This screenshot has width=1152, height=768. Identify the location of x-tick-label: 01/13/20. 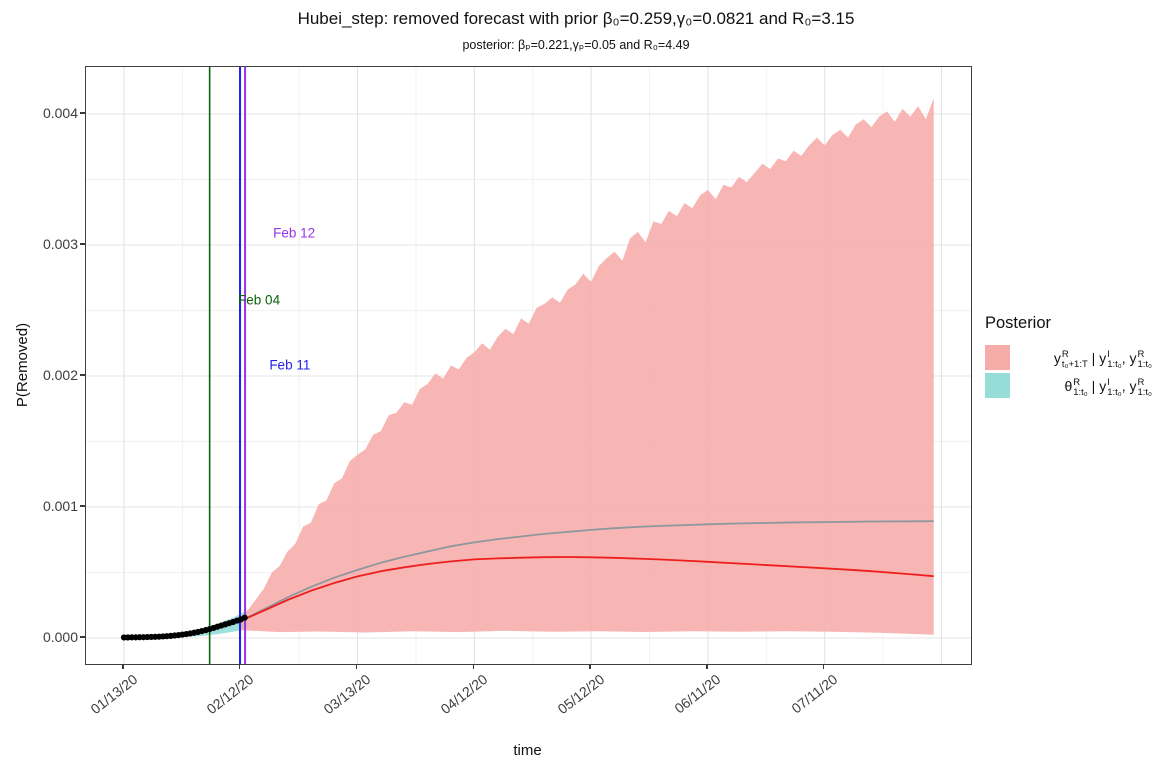
(113, 694).